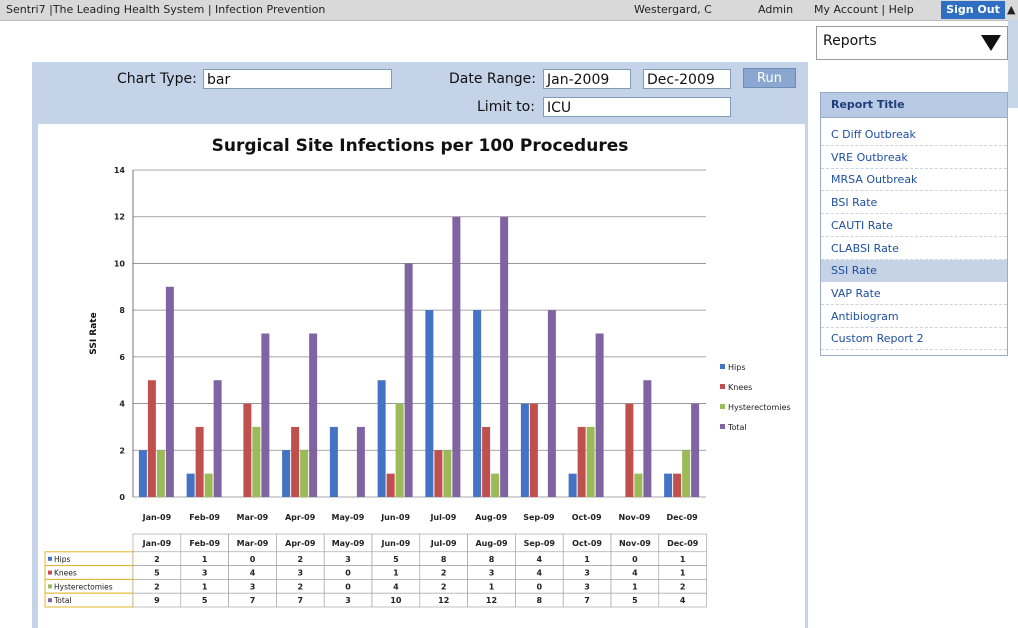 This screenshot has height=628, width=1018. What do you see at coordinates (914, 339) in the screenshot?
I see `report-item-custom-report-2: Custom Report 2` at bounding box center [914, 339].